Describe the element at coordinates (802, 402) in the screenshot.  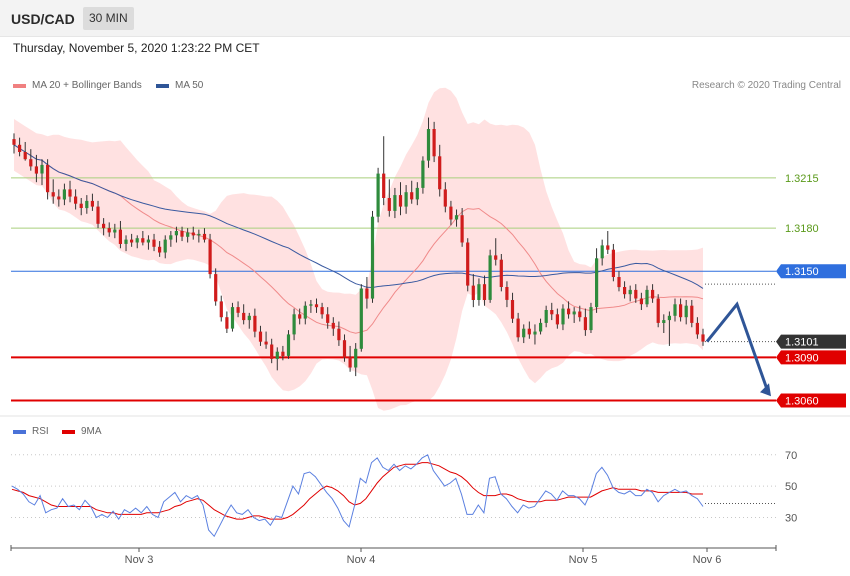
I see `level-label-1.3060: 1.3060` at that location.